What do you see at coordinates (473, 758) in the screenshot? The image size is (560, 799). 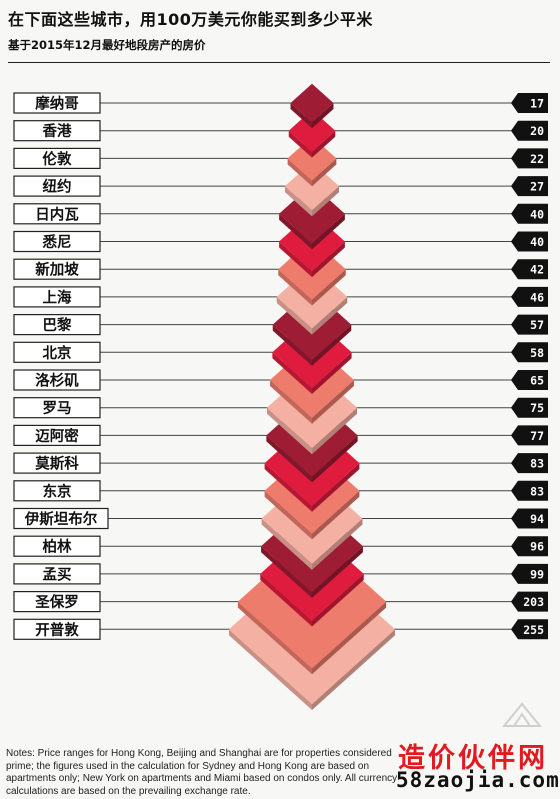 I see `watermark-brand: 造价伙伴网` at bounding box center [473, 758].